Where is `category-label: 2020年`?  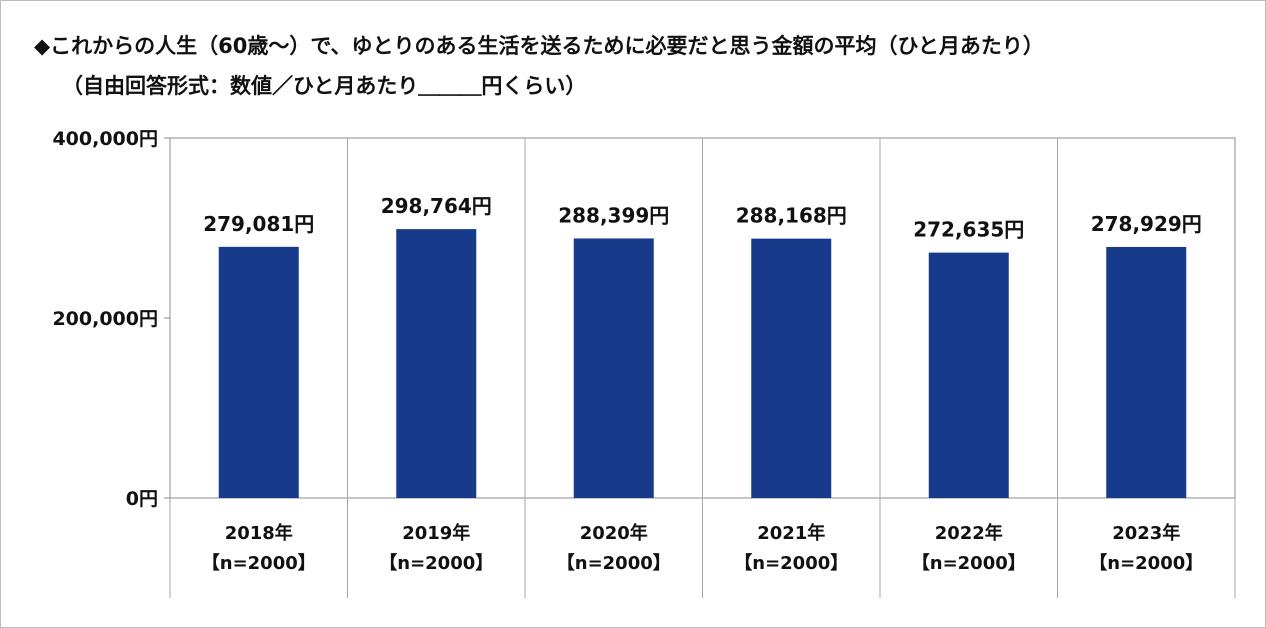
category-label: 2020年 is located at coordinates (614, 533).